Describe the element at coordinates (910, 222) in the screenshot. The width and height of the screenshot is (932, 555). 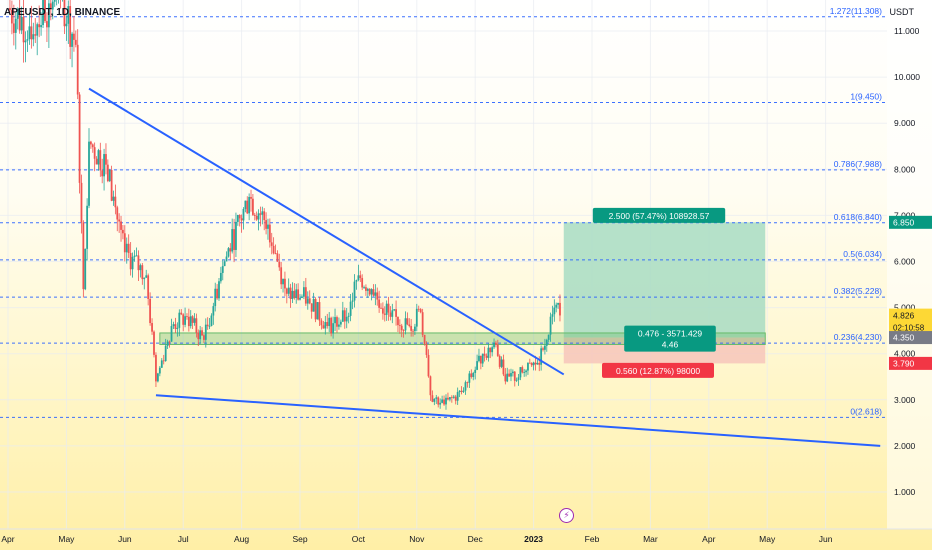
I see `target-price-tag: 6.850` at that location.